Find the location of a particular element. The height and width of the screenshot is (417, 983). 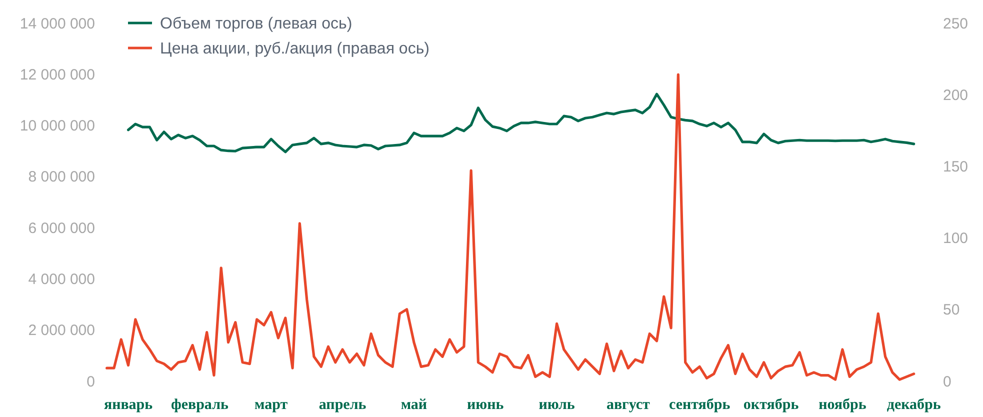

x-tick-label: январь is located at coordinates (128, 405).